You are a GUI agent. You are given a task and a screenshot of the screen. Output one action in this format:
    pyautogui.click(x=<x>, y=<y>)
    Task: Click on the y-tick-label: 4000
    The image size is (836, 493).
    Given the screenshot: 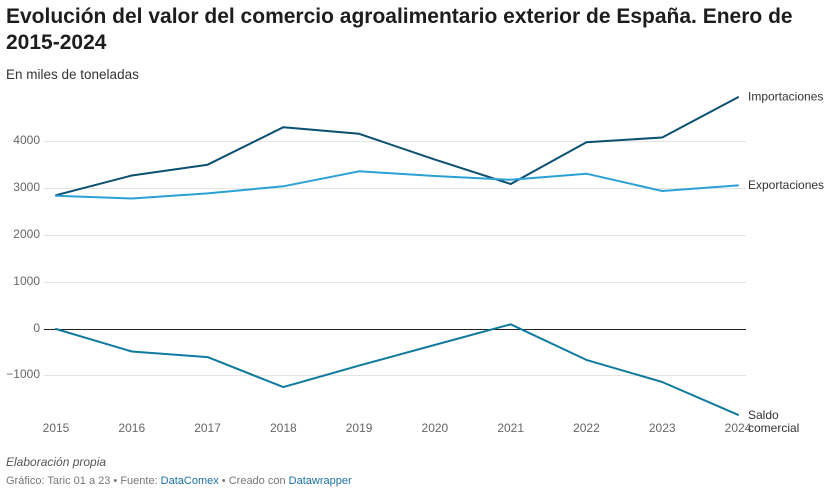 What is the action you would take?
    pyautogui.click(x=26, y=140)
    